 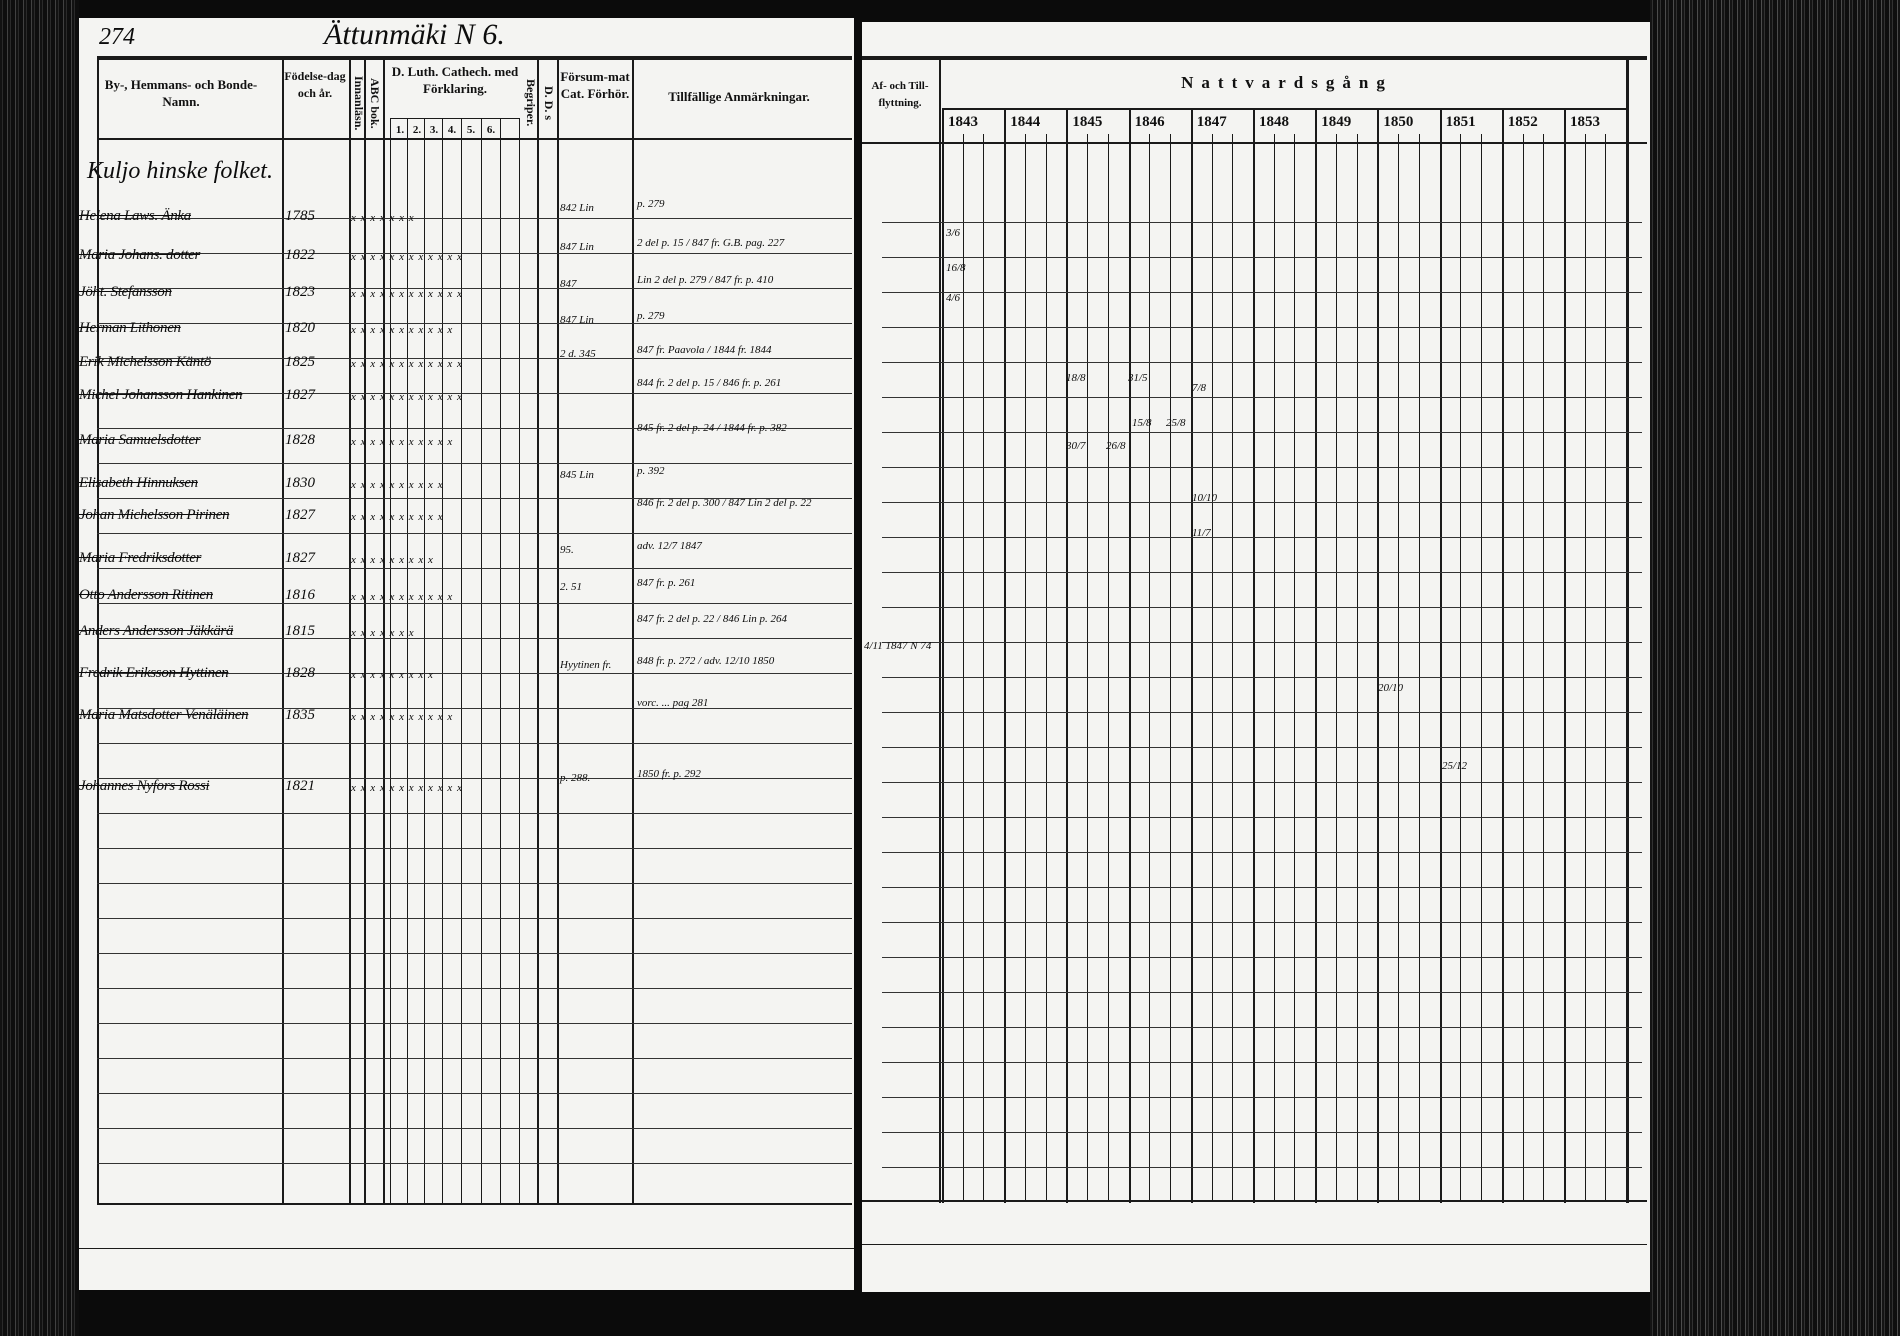 I want to click on communion-mark: 11/7, so click(x=1201, y=533).